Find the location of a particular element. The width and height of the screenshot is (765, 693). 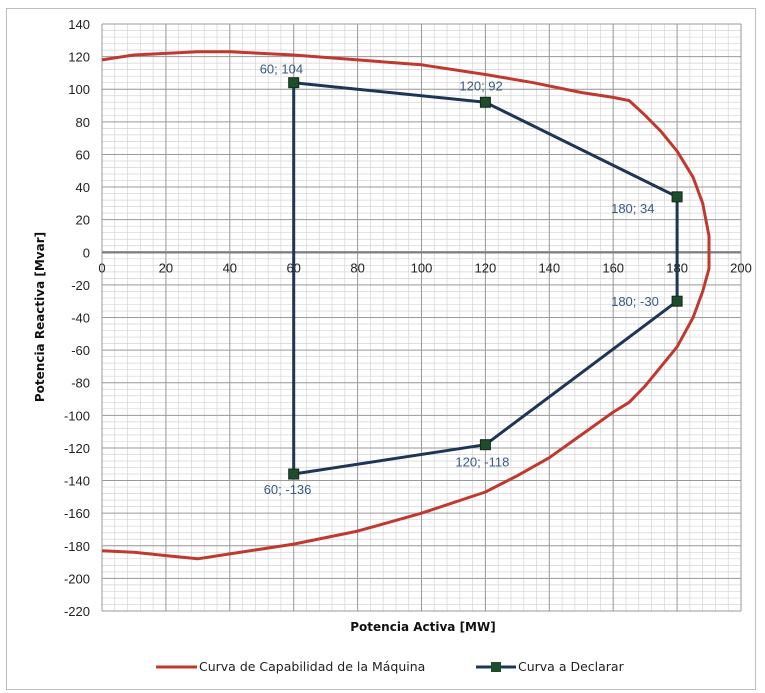

x-tick-label: 140 is located at coordinates (549, 267).